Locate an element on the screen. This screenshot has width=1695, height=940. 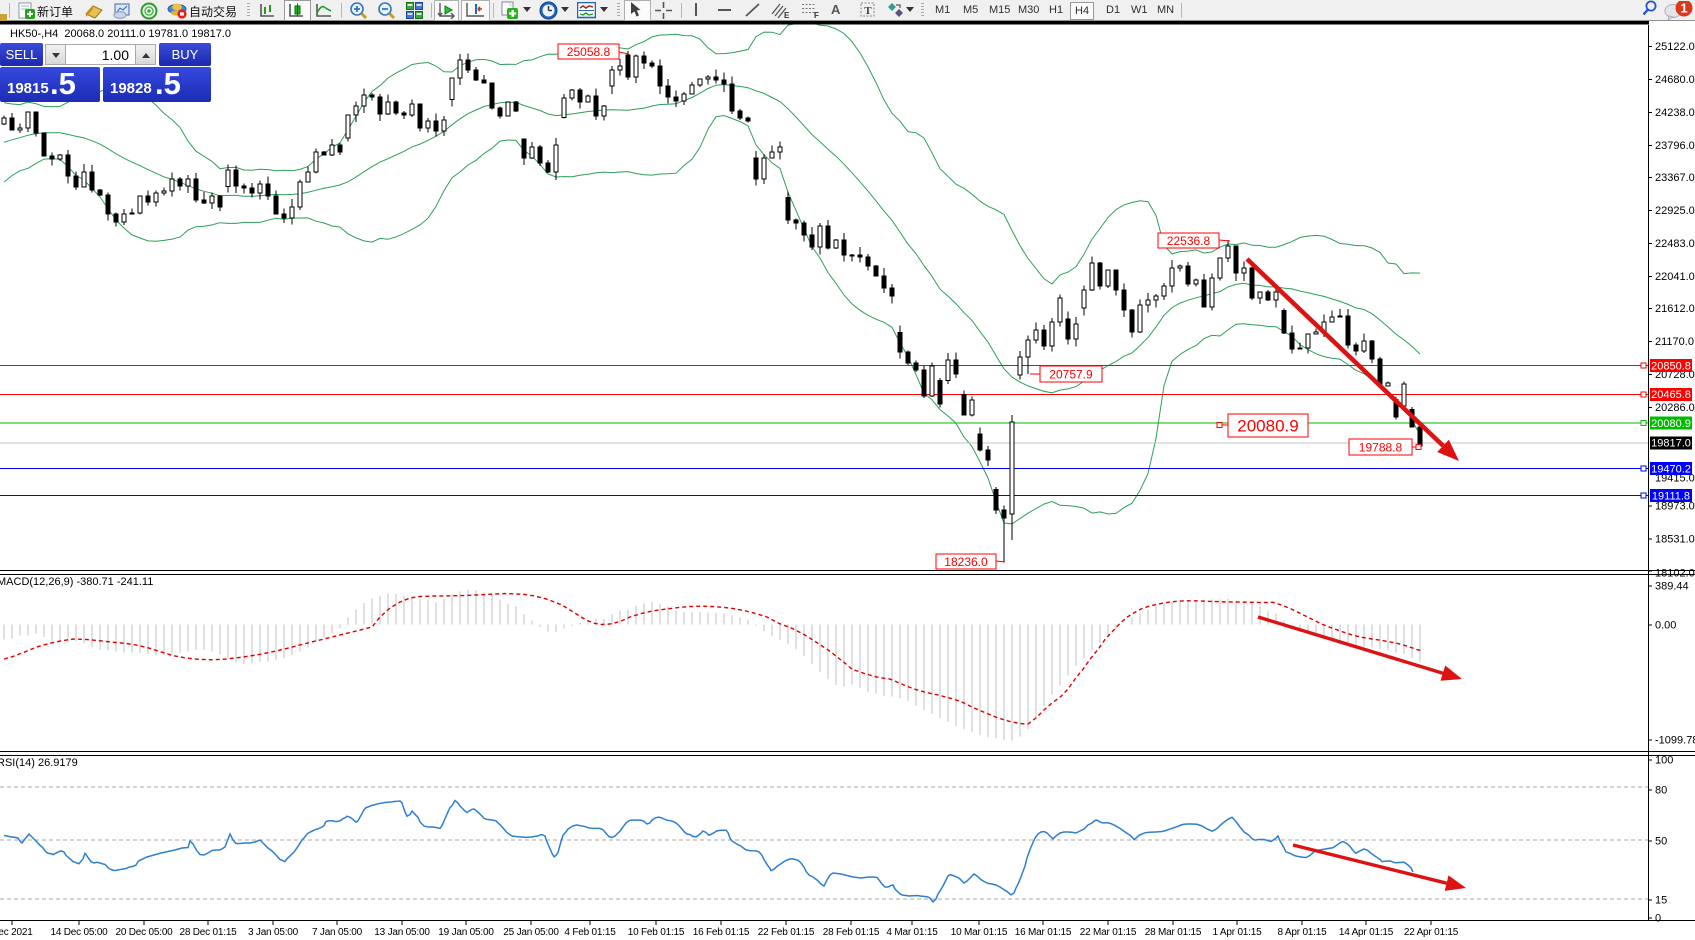
svg-text: 18531.0 is located at coordinates (1675, 539).